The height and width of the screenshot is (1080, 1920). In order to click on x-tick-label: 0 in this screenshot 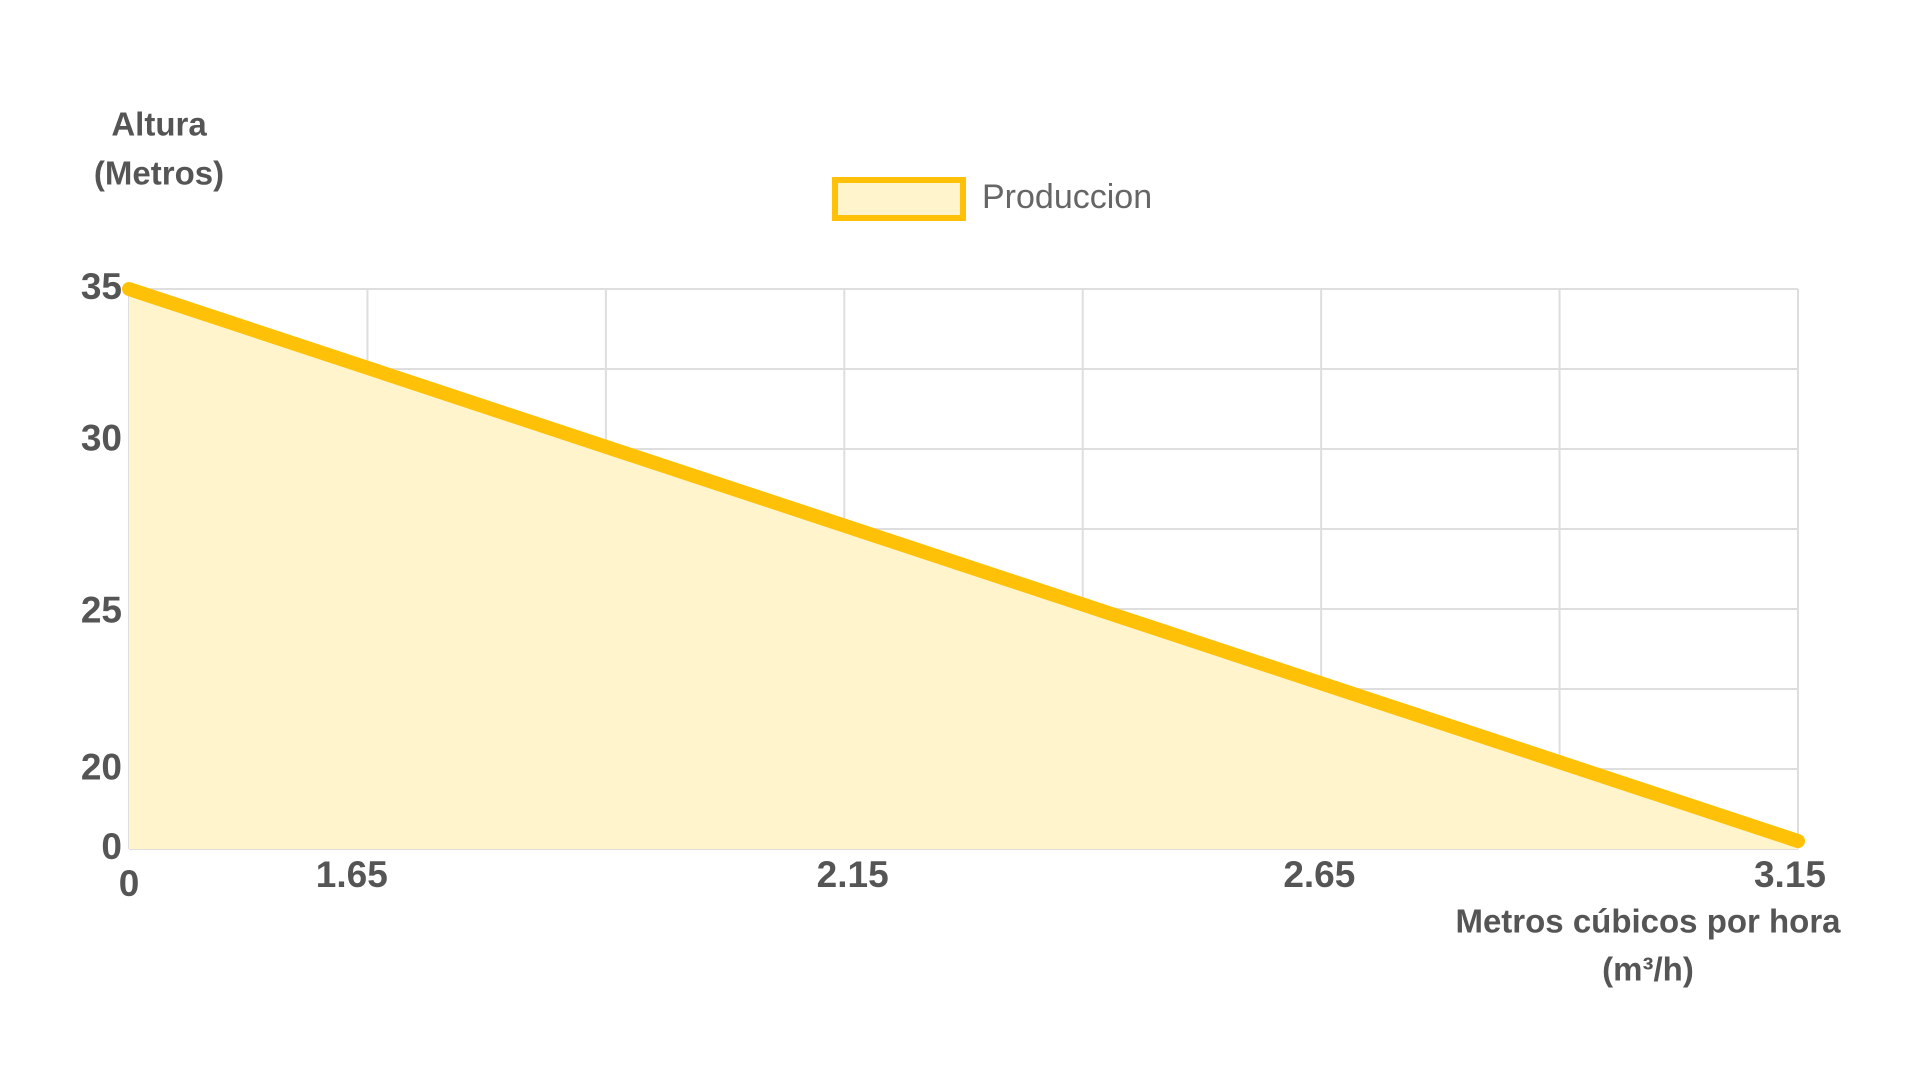, I will do `click(129, 883)`.